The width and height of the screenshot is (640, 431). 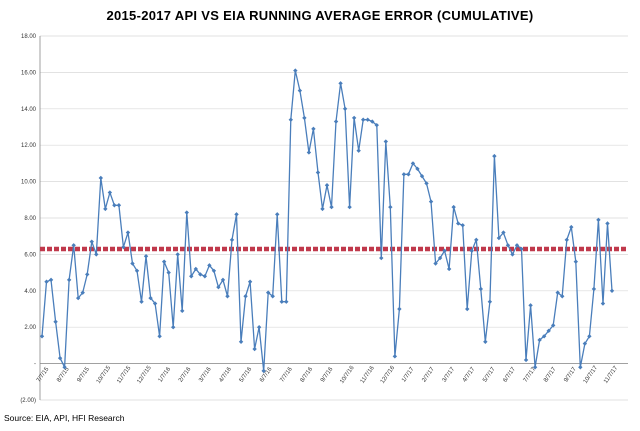 What do you see at coordinates (84, 375) in the screenshot?
I see `x-tick-label: 9/7/15` at bounding box center [84, 375].